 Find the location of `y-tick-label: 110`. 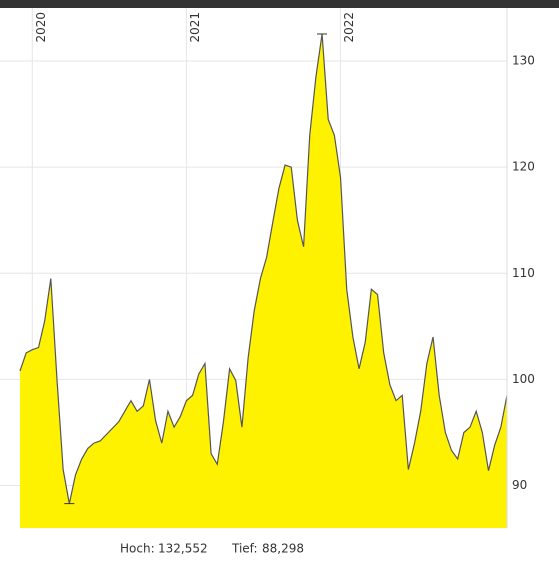

y-tick-label: 110 is located at coordinates (523, 273).